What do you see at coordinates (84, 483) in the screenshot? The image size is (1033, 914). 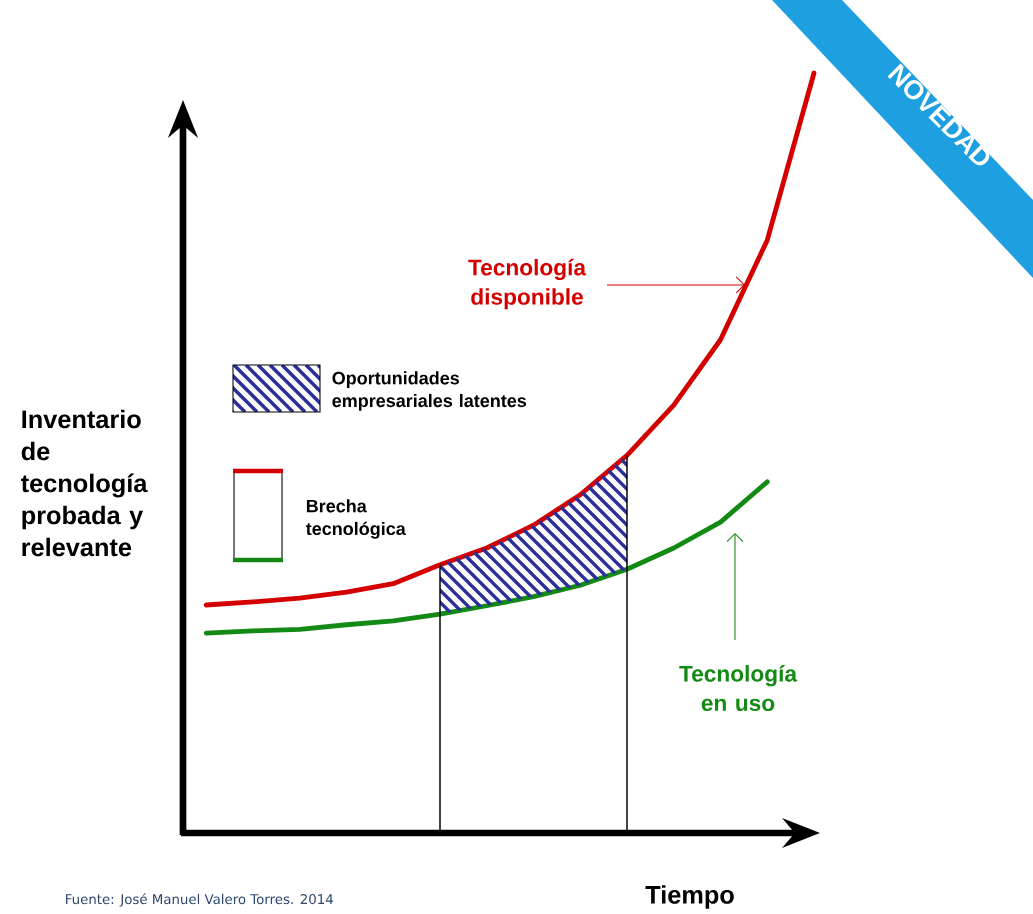 I see `y-axis-title: Inventario de tecnología probada y relevante` at bounding box center [84, 483].